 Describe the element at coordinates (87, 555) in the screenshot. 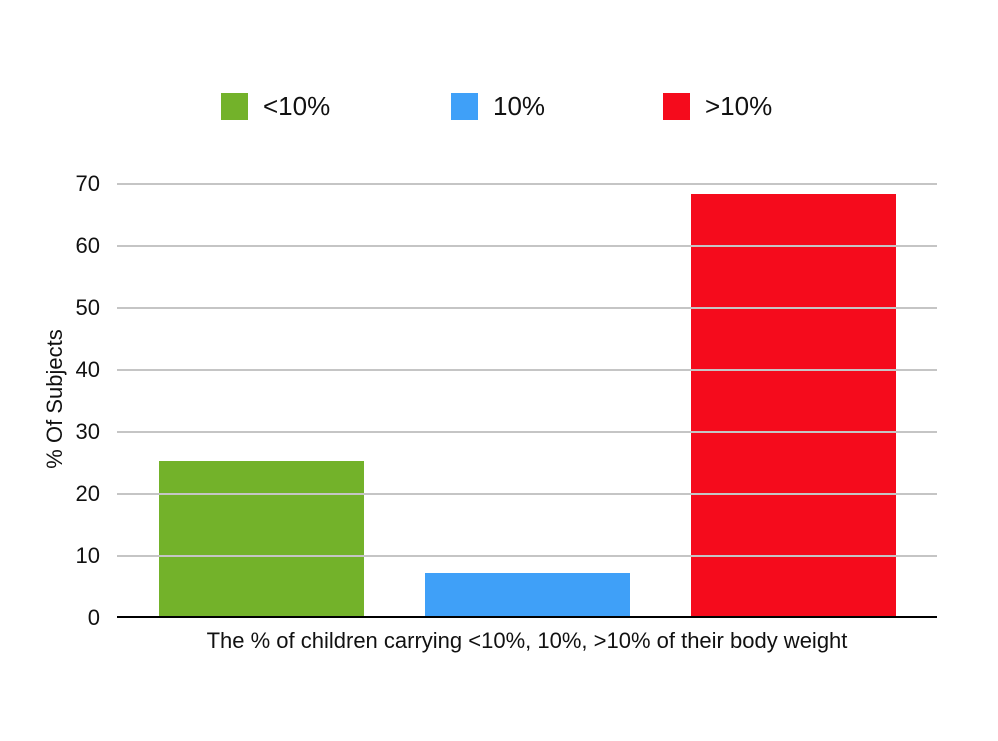

I see `y-tick-label: 10` at that location.